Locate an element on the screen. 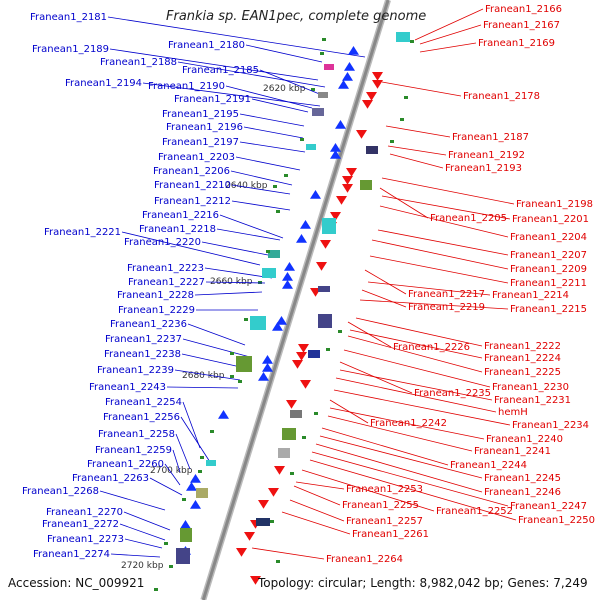 The image size is (600, 600). left-gene-label: Franean1_2274 is located at coordinates (71, 554).